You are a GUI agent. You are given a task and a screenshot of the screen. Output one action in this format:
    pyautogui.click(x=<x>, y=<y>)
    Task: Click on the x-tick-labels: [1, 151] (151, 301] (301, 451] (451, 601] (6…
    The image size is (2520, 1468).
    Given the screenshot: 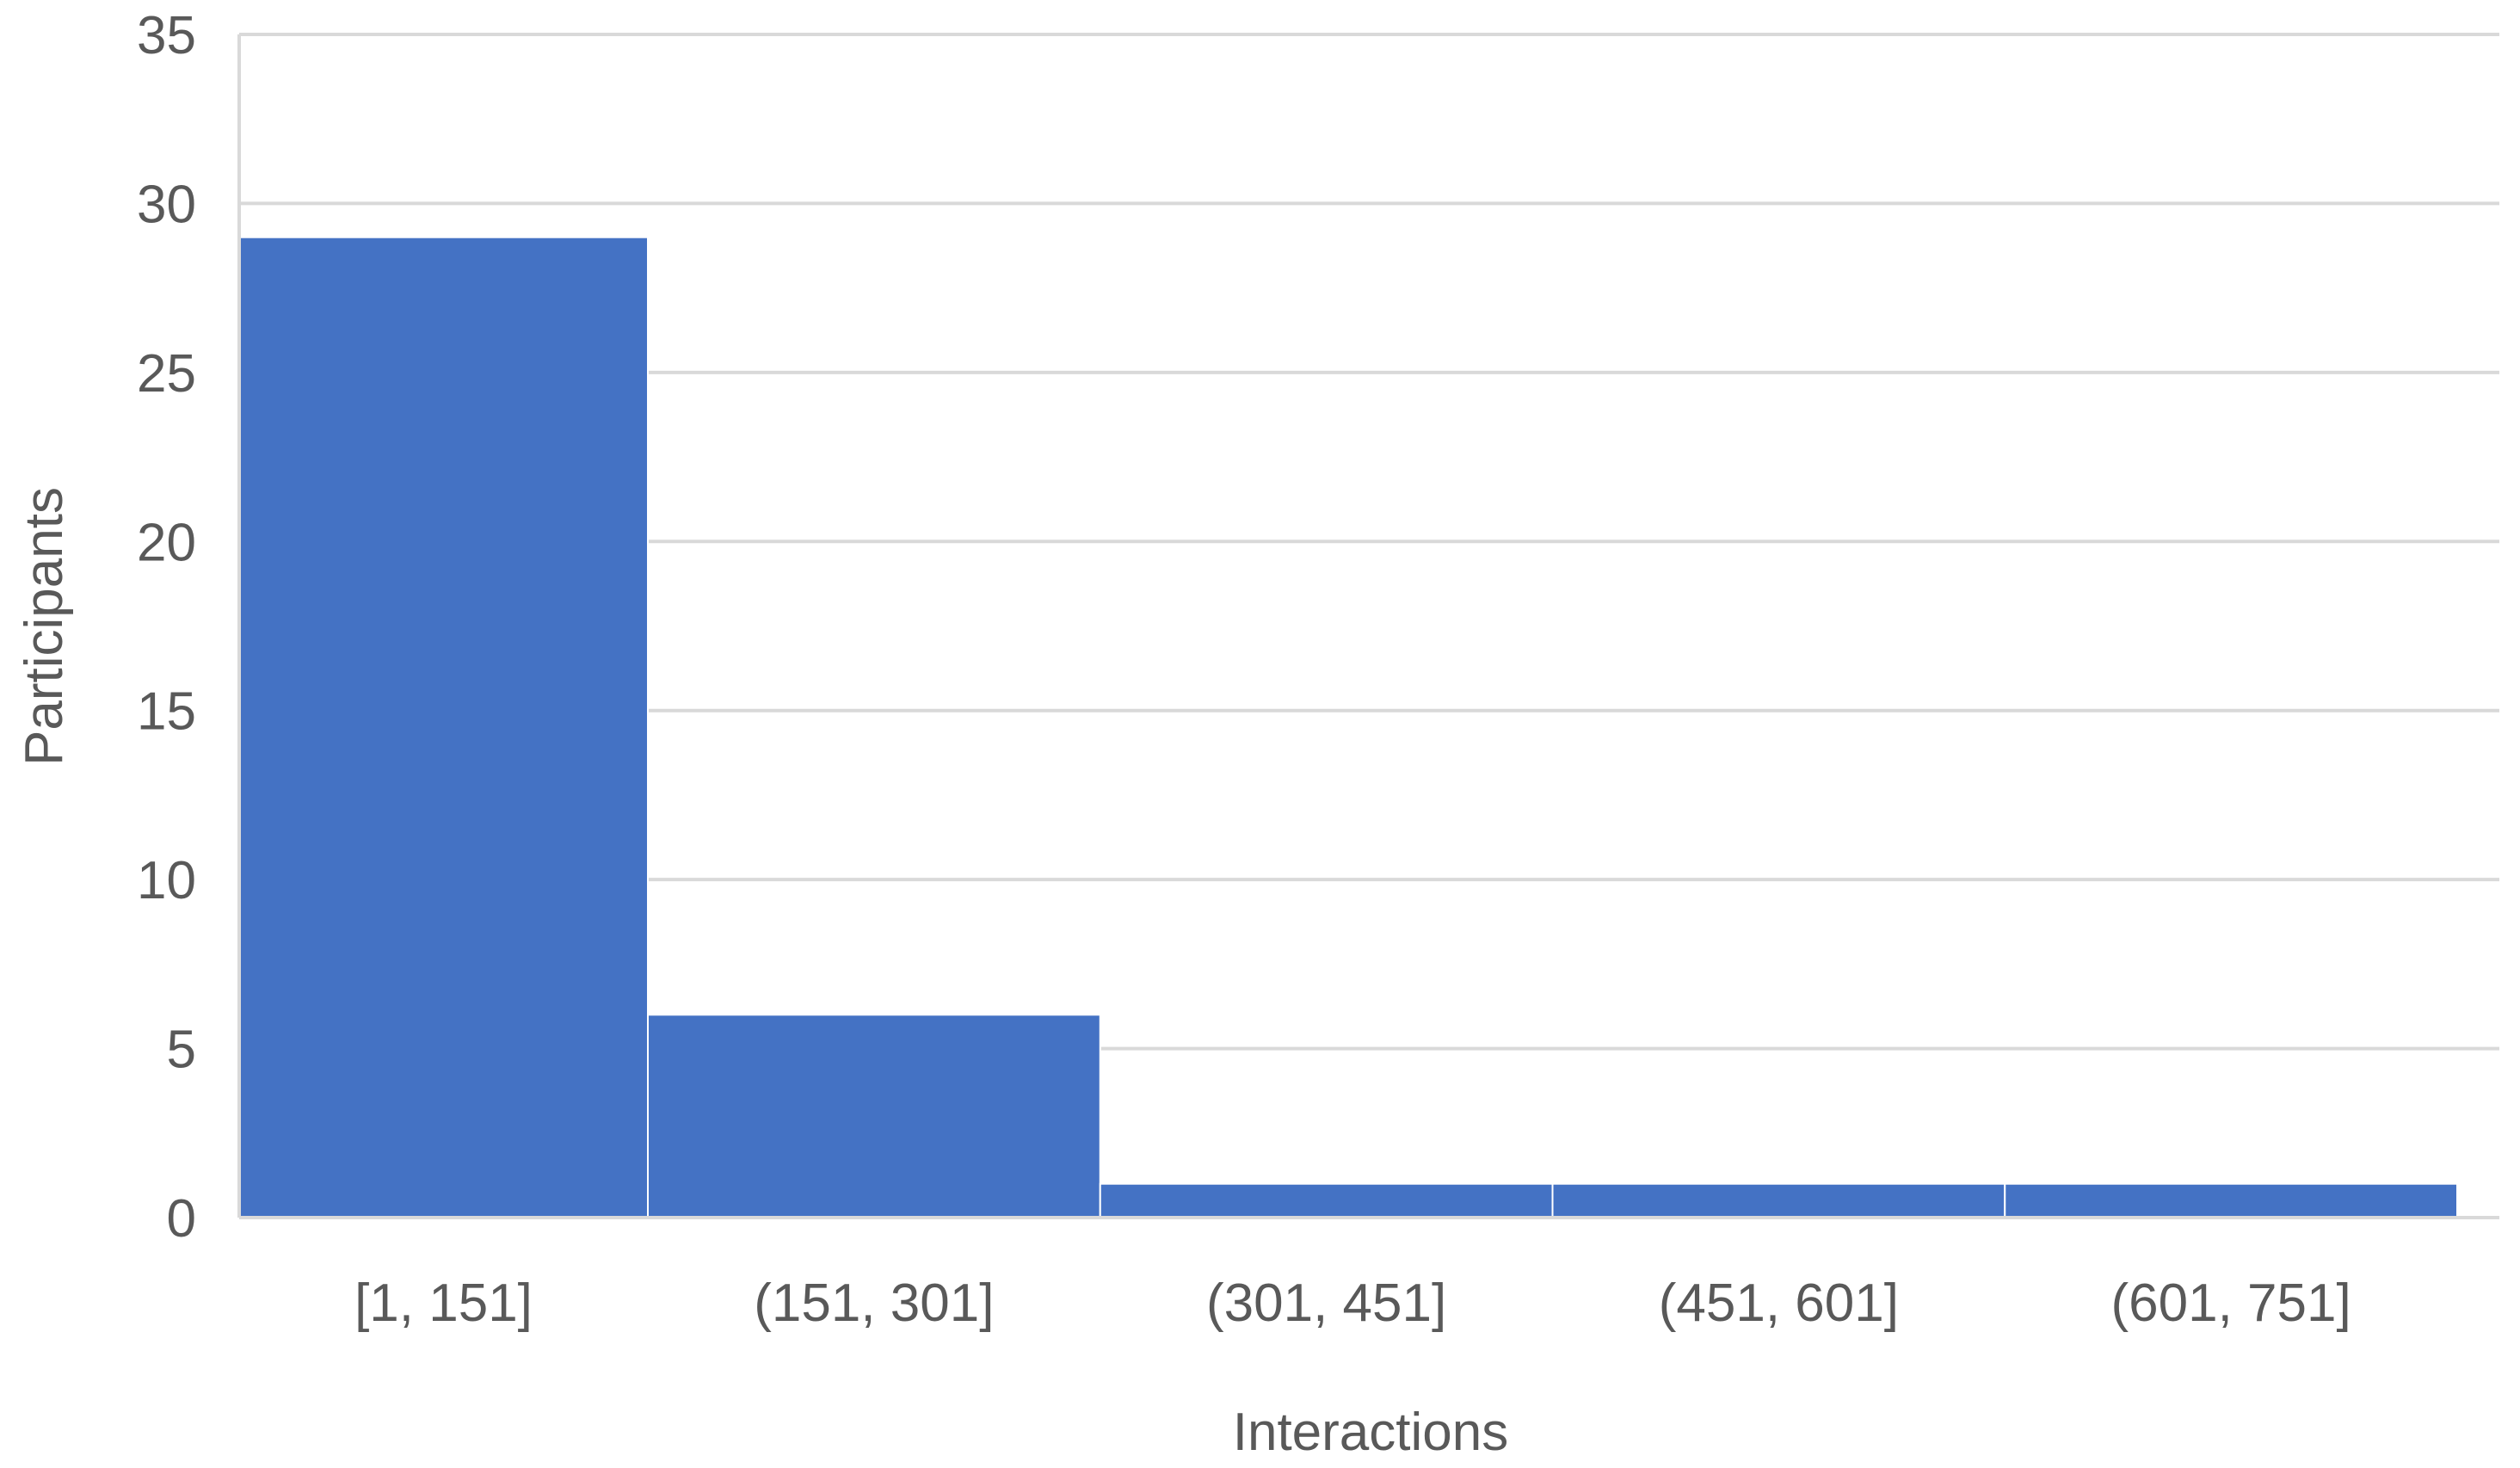 What is the action you would take?
    pyautogui.click(x=1352, y=1303)
    